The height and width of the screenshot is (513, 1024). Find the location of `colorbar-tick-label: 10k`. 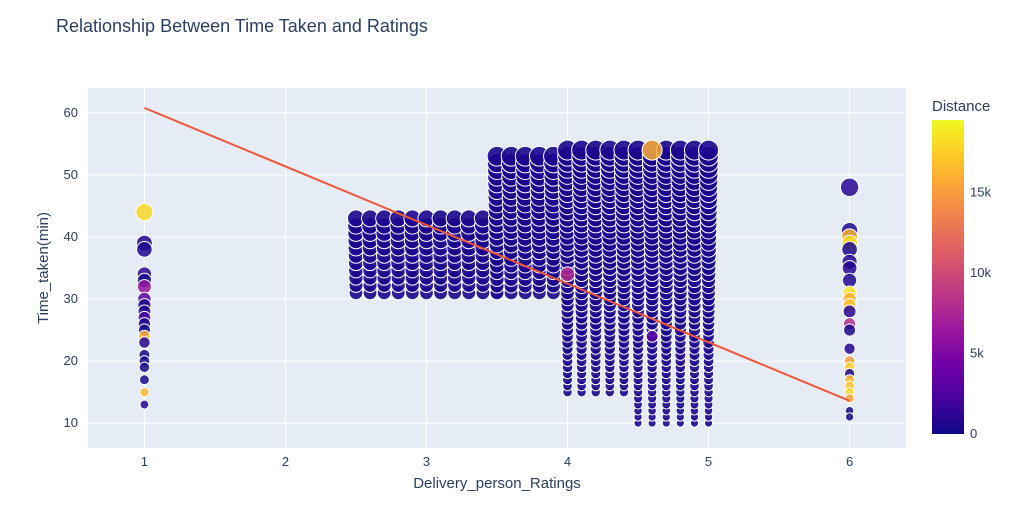

colorbar-tick-label: 10k is located at coordinates (980, 272).